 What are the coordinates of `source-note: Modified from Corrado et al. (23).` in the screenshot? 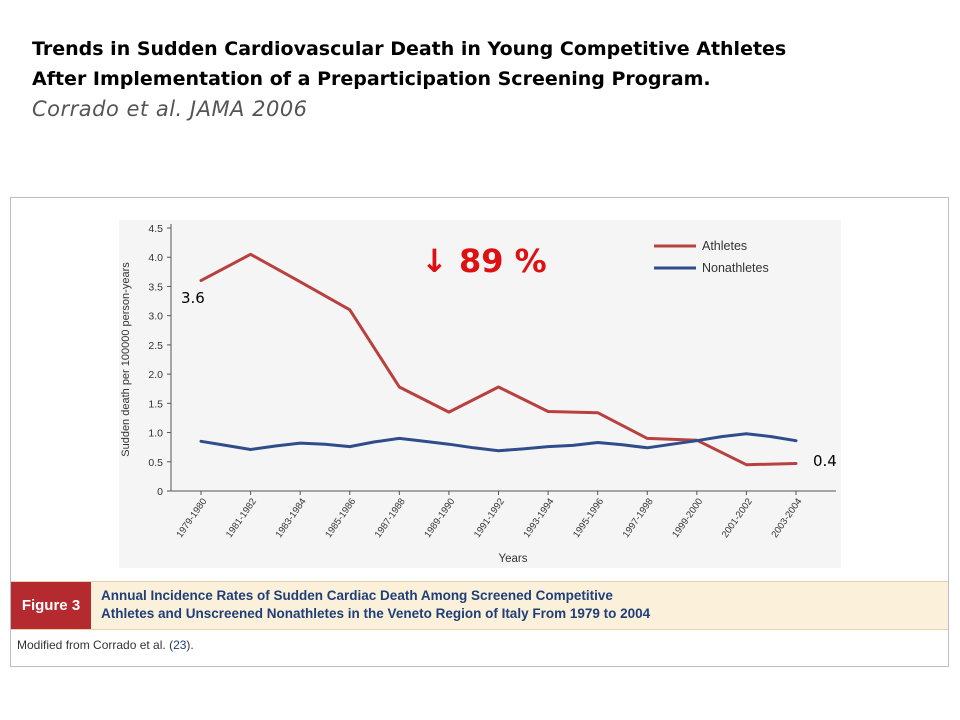 It's located at (105, 645).